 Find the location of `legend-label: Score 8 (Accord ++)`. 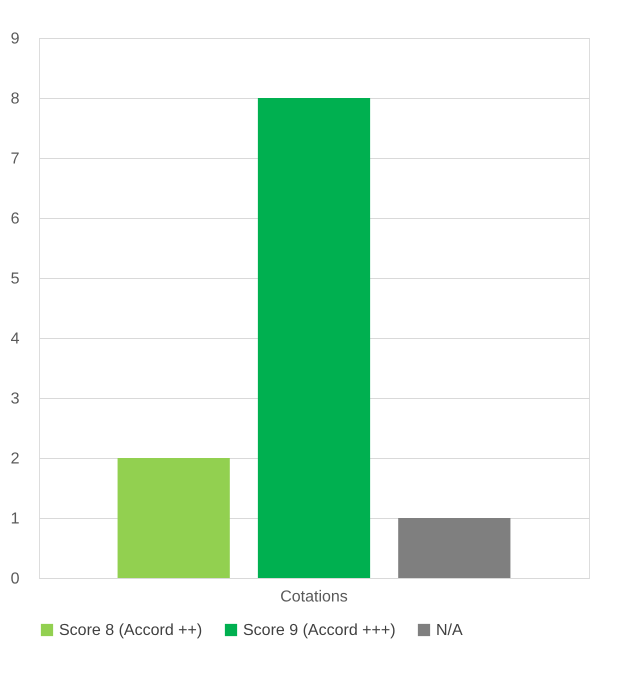

legend-label: Score 8 (Accord ++) is located at coordinates (130, 630).